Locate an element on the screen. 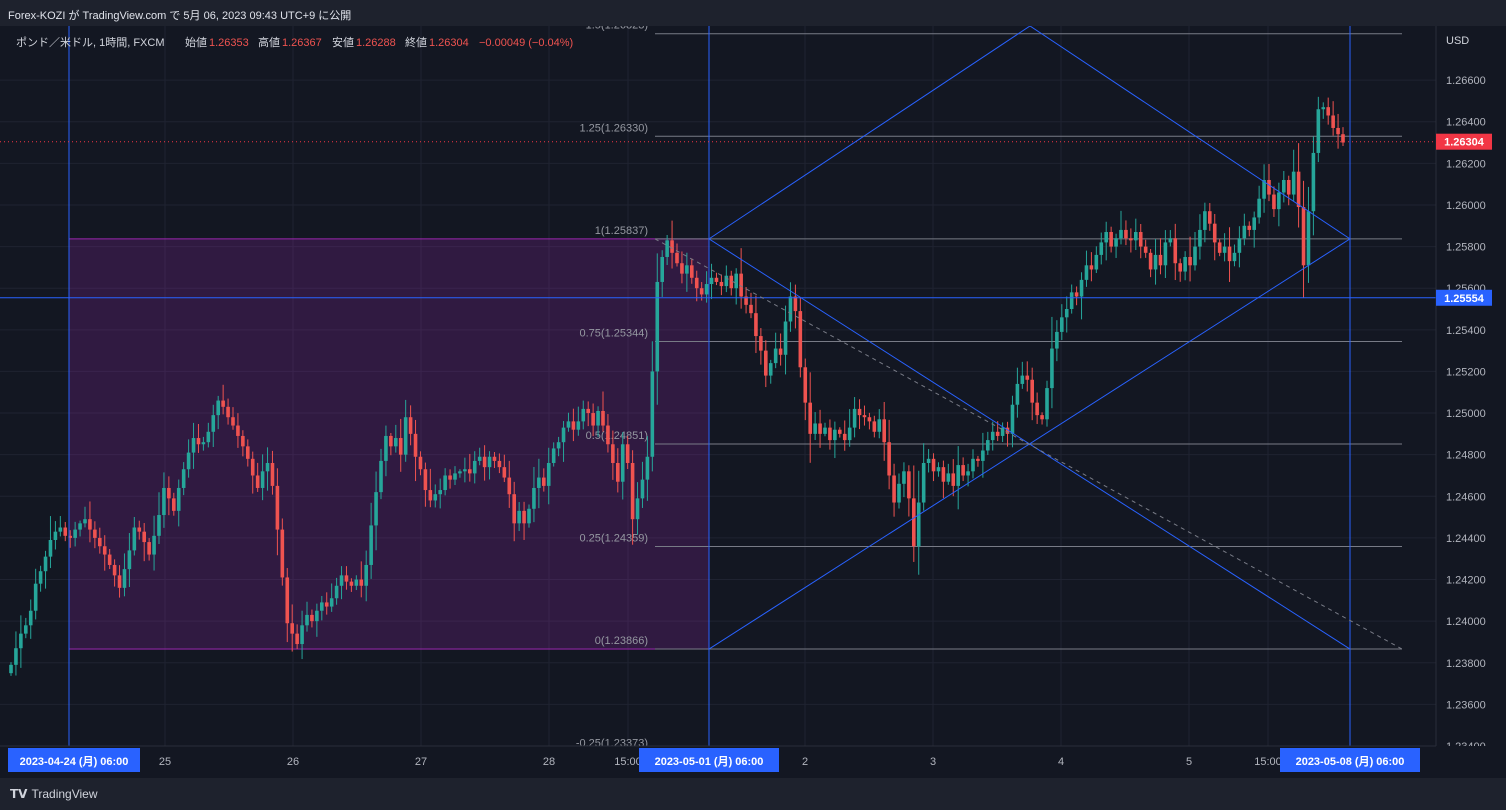  fib-label: 0.5(1.24851) is located at coordinates (617, 436).